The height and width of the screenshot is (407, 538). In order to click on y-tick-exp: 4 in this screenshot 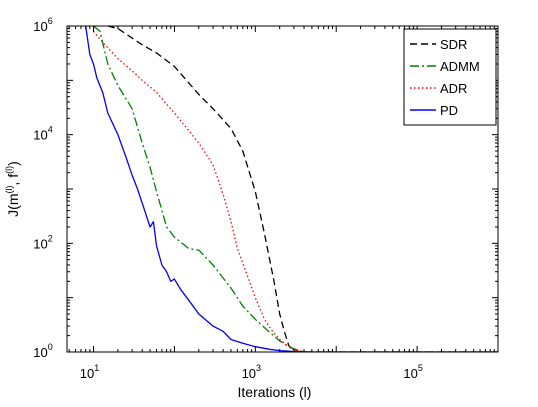, I will do `click(50, 130)`.